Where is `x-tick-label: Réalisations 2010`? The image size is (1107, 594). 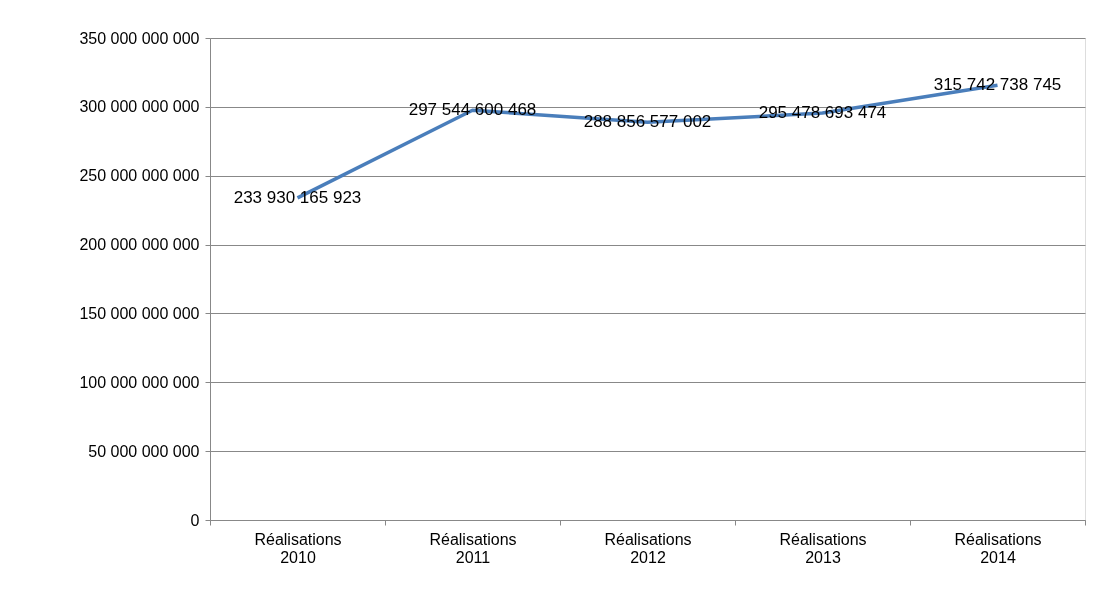
x-tick-label: Réalisations 2010 is located at coordinates (298, 548).